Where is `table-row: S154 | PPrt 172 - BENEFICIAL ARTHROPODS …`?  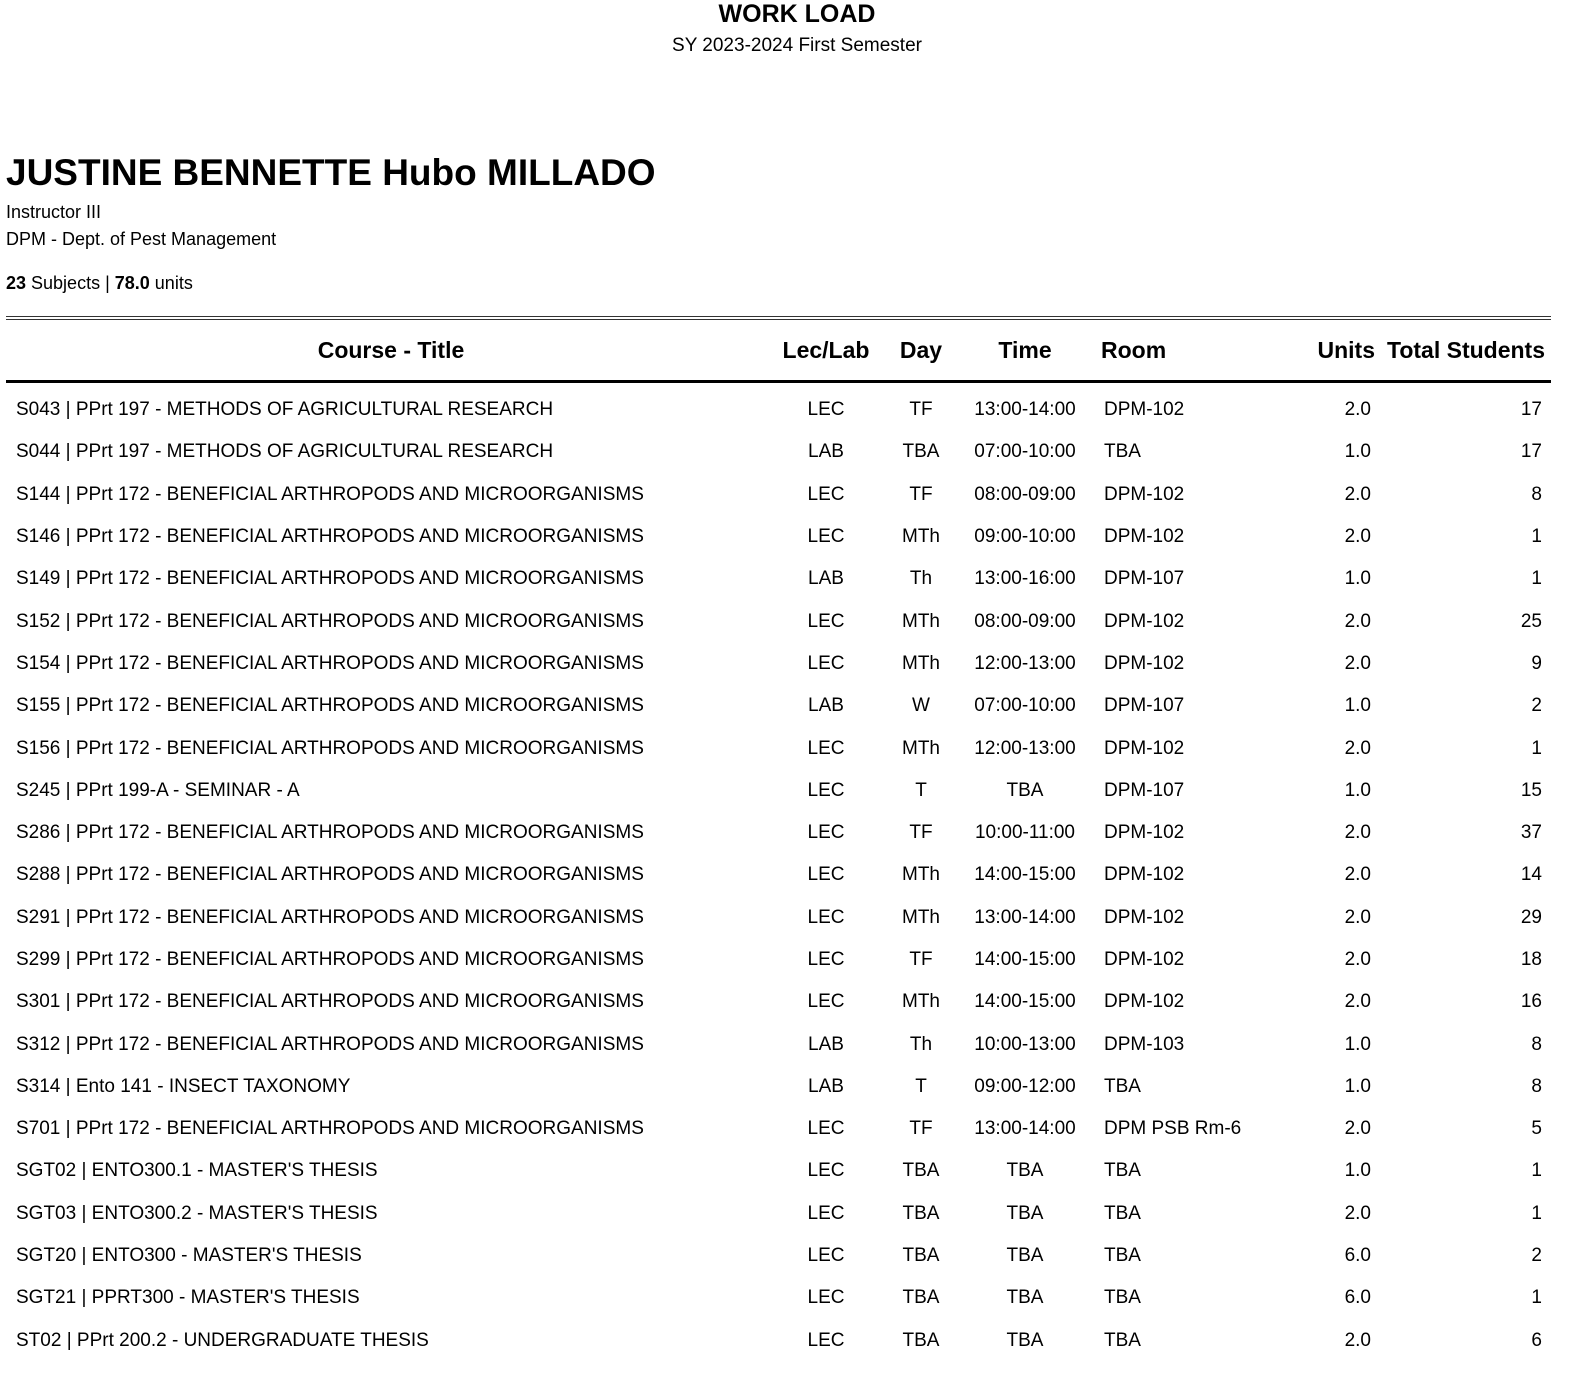 table-row: S154 | PPrt 172 - BENEFICIAL ARTHROPODS … is located at coordinates (778, 664).